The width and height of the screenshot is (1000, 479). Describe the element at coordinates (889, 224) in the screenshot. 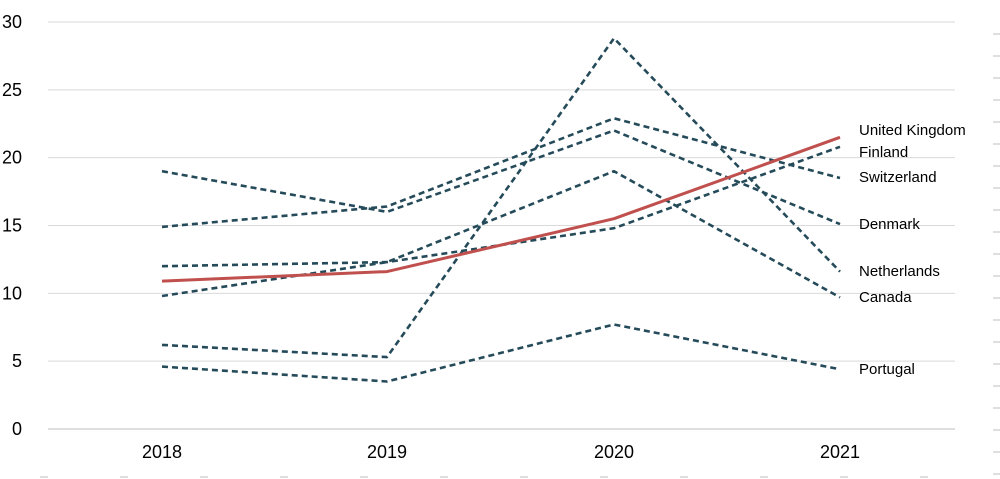

I see `series-label-denmark: Denmark` at that location.